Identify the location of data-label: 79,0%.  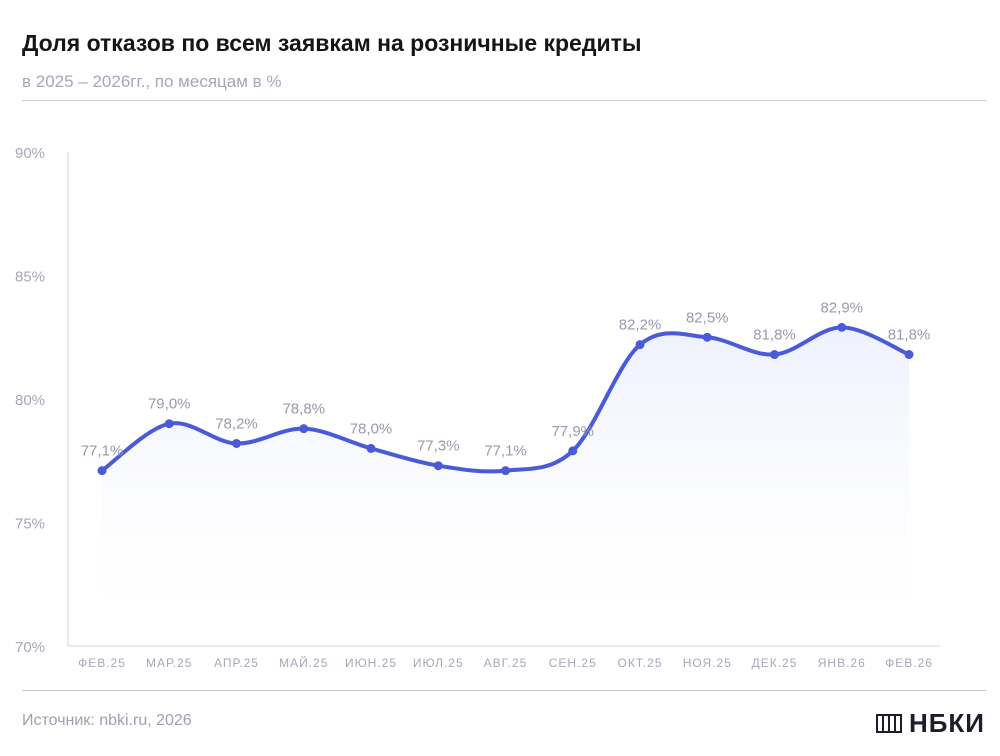
(169, 404).